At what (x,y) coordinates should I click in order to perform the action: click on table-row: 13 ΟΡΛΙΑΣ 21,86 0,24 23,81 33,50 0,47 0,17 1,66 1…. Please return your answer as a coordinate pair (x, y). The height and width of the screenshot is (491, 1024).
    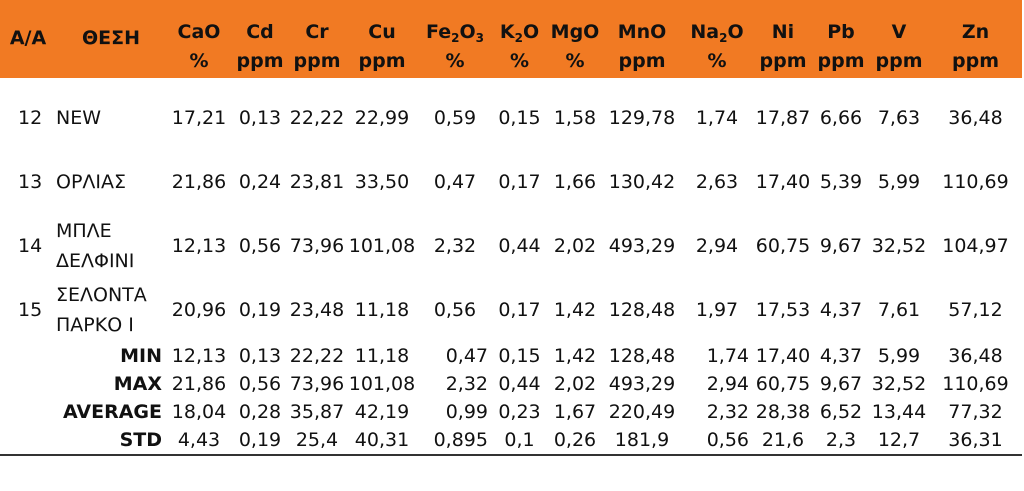
    Looking at the image, I should click on (511, 182).